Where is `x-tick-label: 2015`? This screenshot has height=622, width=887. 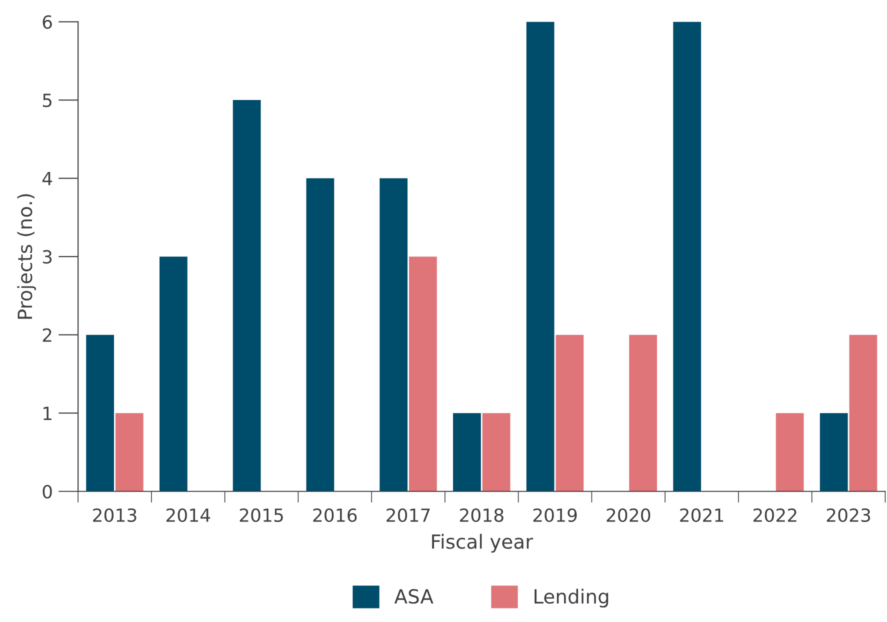 x-tick-label: 2015 is located at coordinates (261, 515).